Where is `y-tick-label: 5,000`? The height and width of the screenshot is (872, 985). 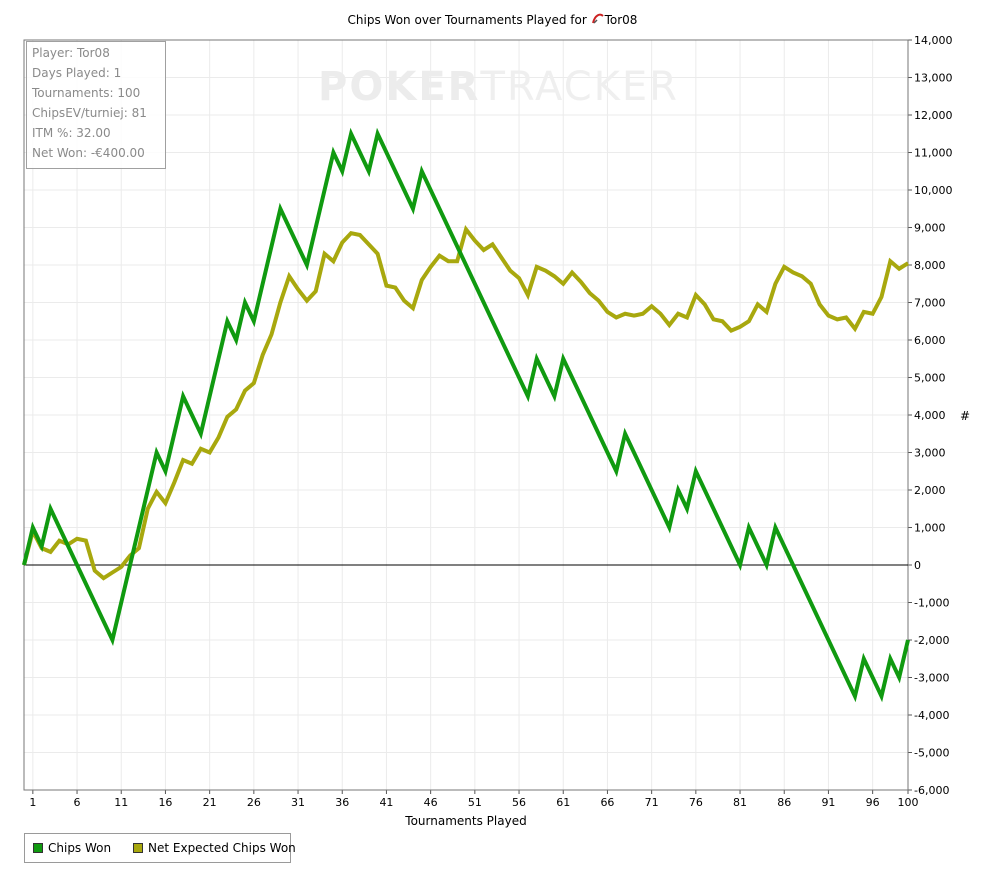
y-tick-label: 5,000 is located at coordinates (930, 378).